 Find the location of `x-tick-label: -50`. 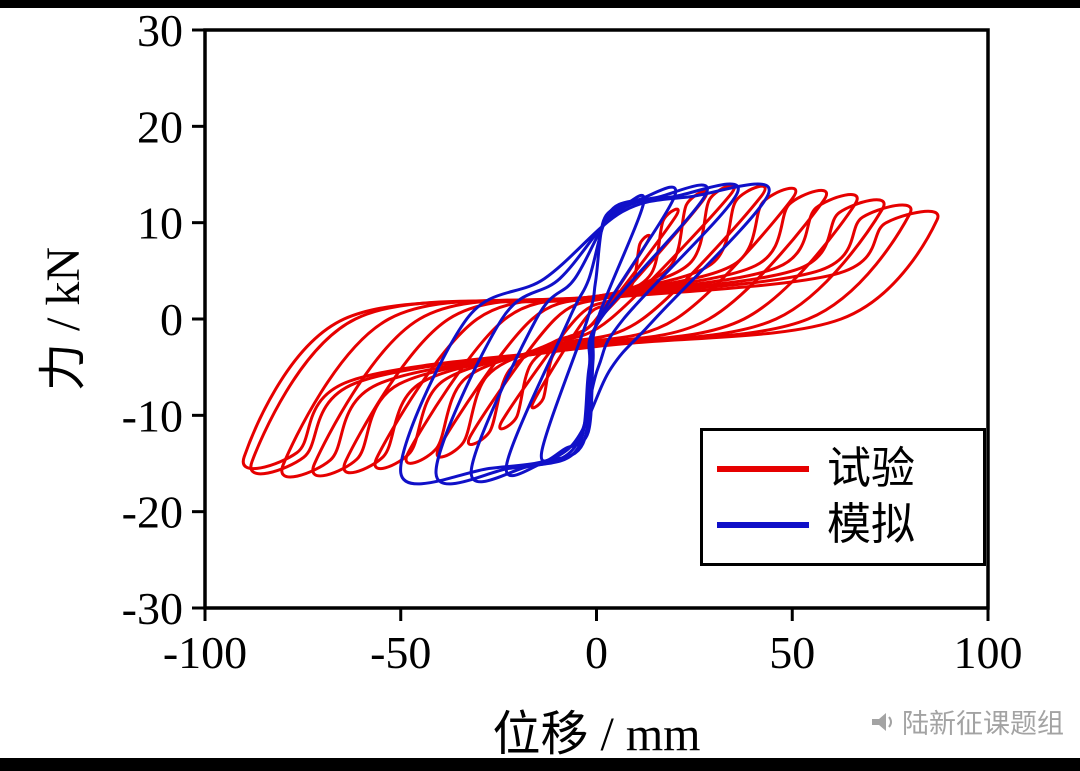

x-tick-label: -50 is located at coordinates (400, 652).